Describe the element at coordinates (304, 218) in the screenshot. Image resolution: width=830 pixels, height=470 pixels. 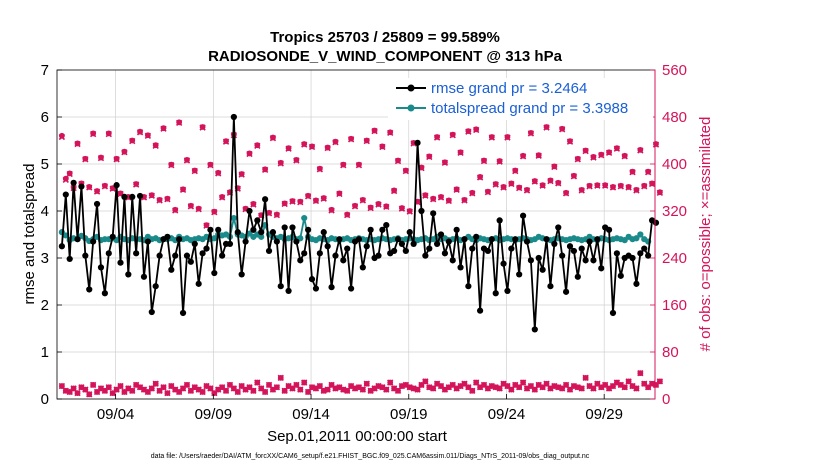
I see `totalspread-point` at that location.